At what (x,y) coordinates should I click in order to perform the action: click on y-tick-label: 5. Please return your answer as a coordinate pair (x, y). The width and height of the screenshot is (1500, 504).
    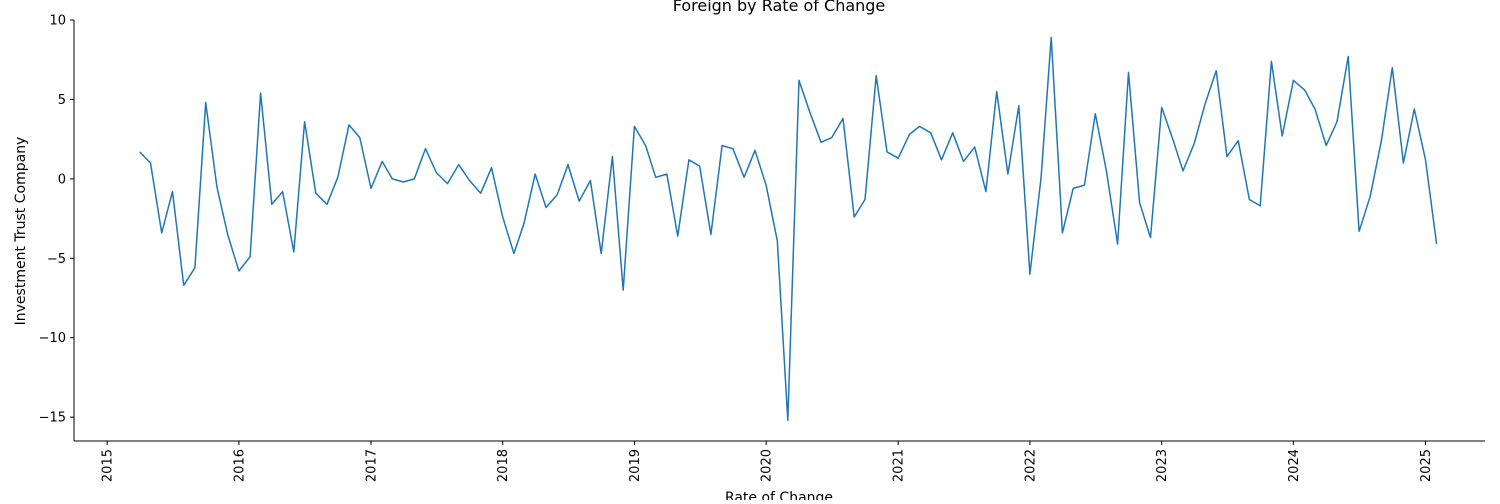
    Looking at the image, I should click on (62, 100).